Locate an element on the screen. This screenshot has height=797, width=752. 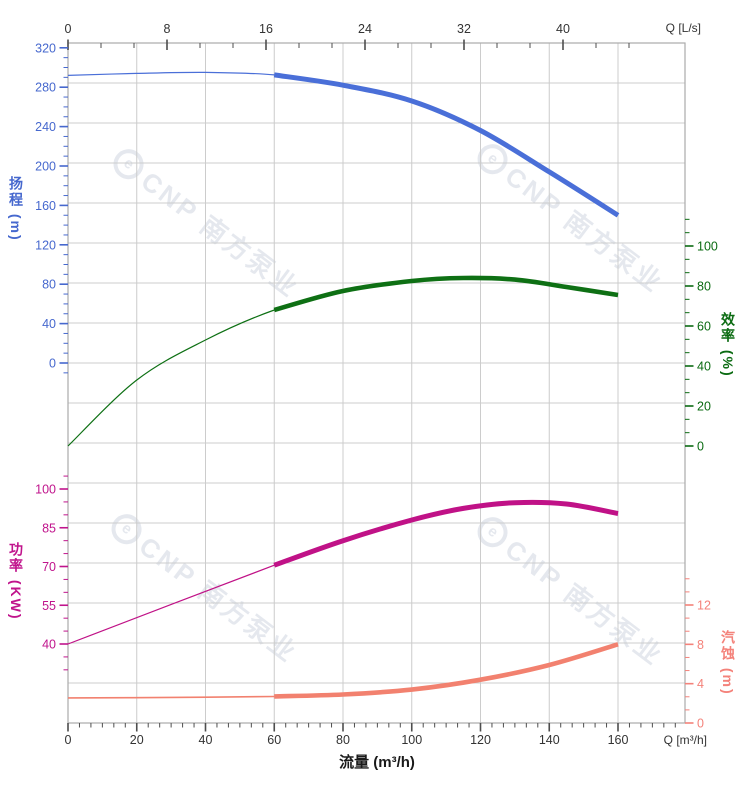
axis-title-efficiency: 效率 (%) is located at coordinates (728, 345).